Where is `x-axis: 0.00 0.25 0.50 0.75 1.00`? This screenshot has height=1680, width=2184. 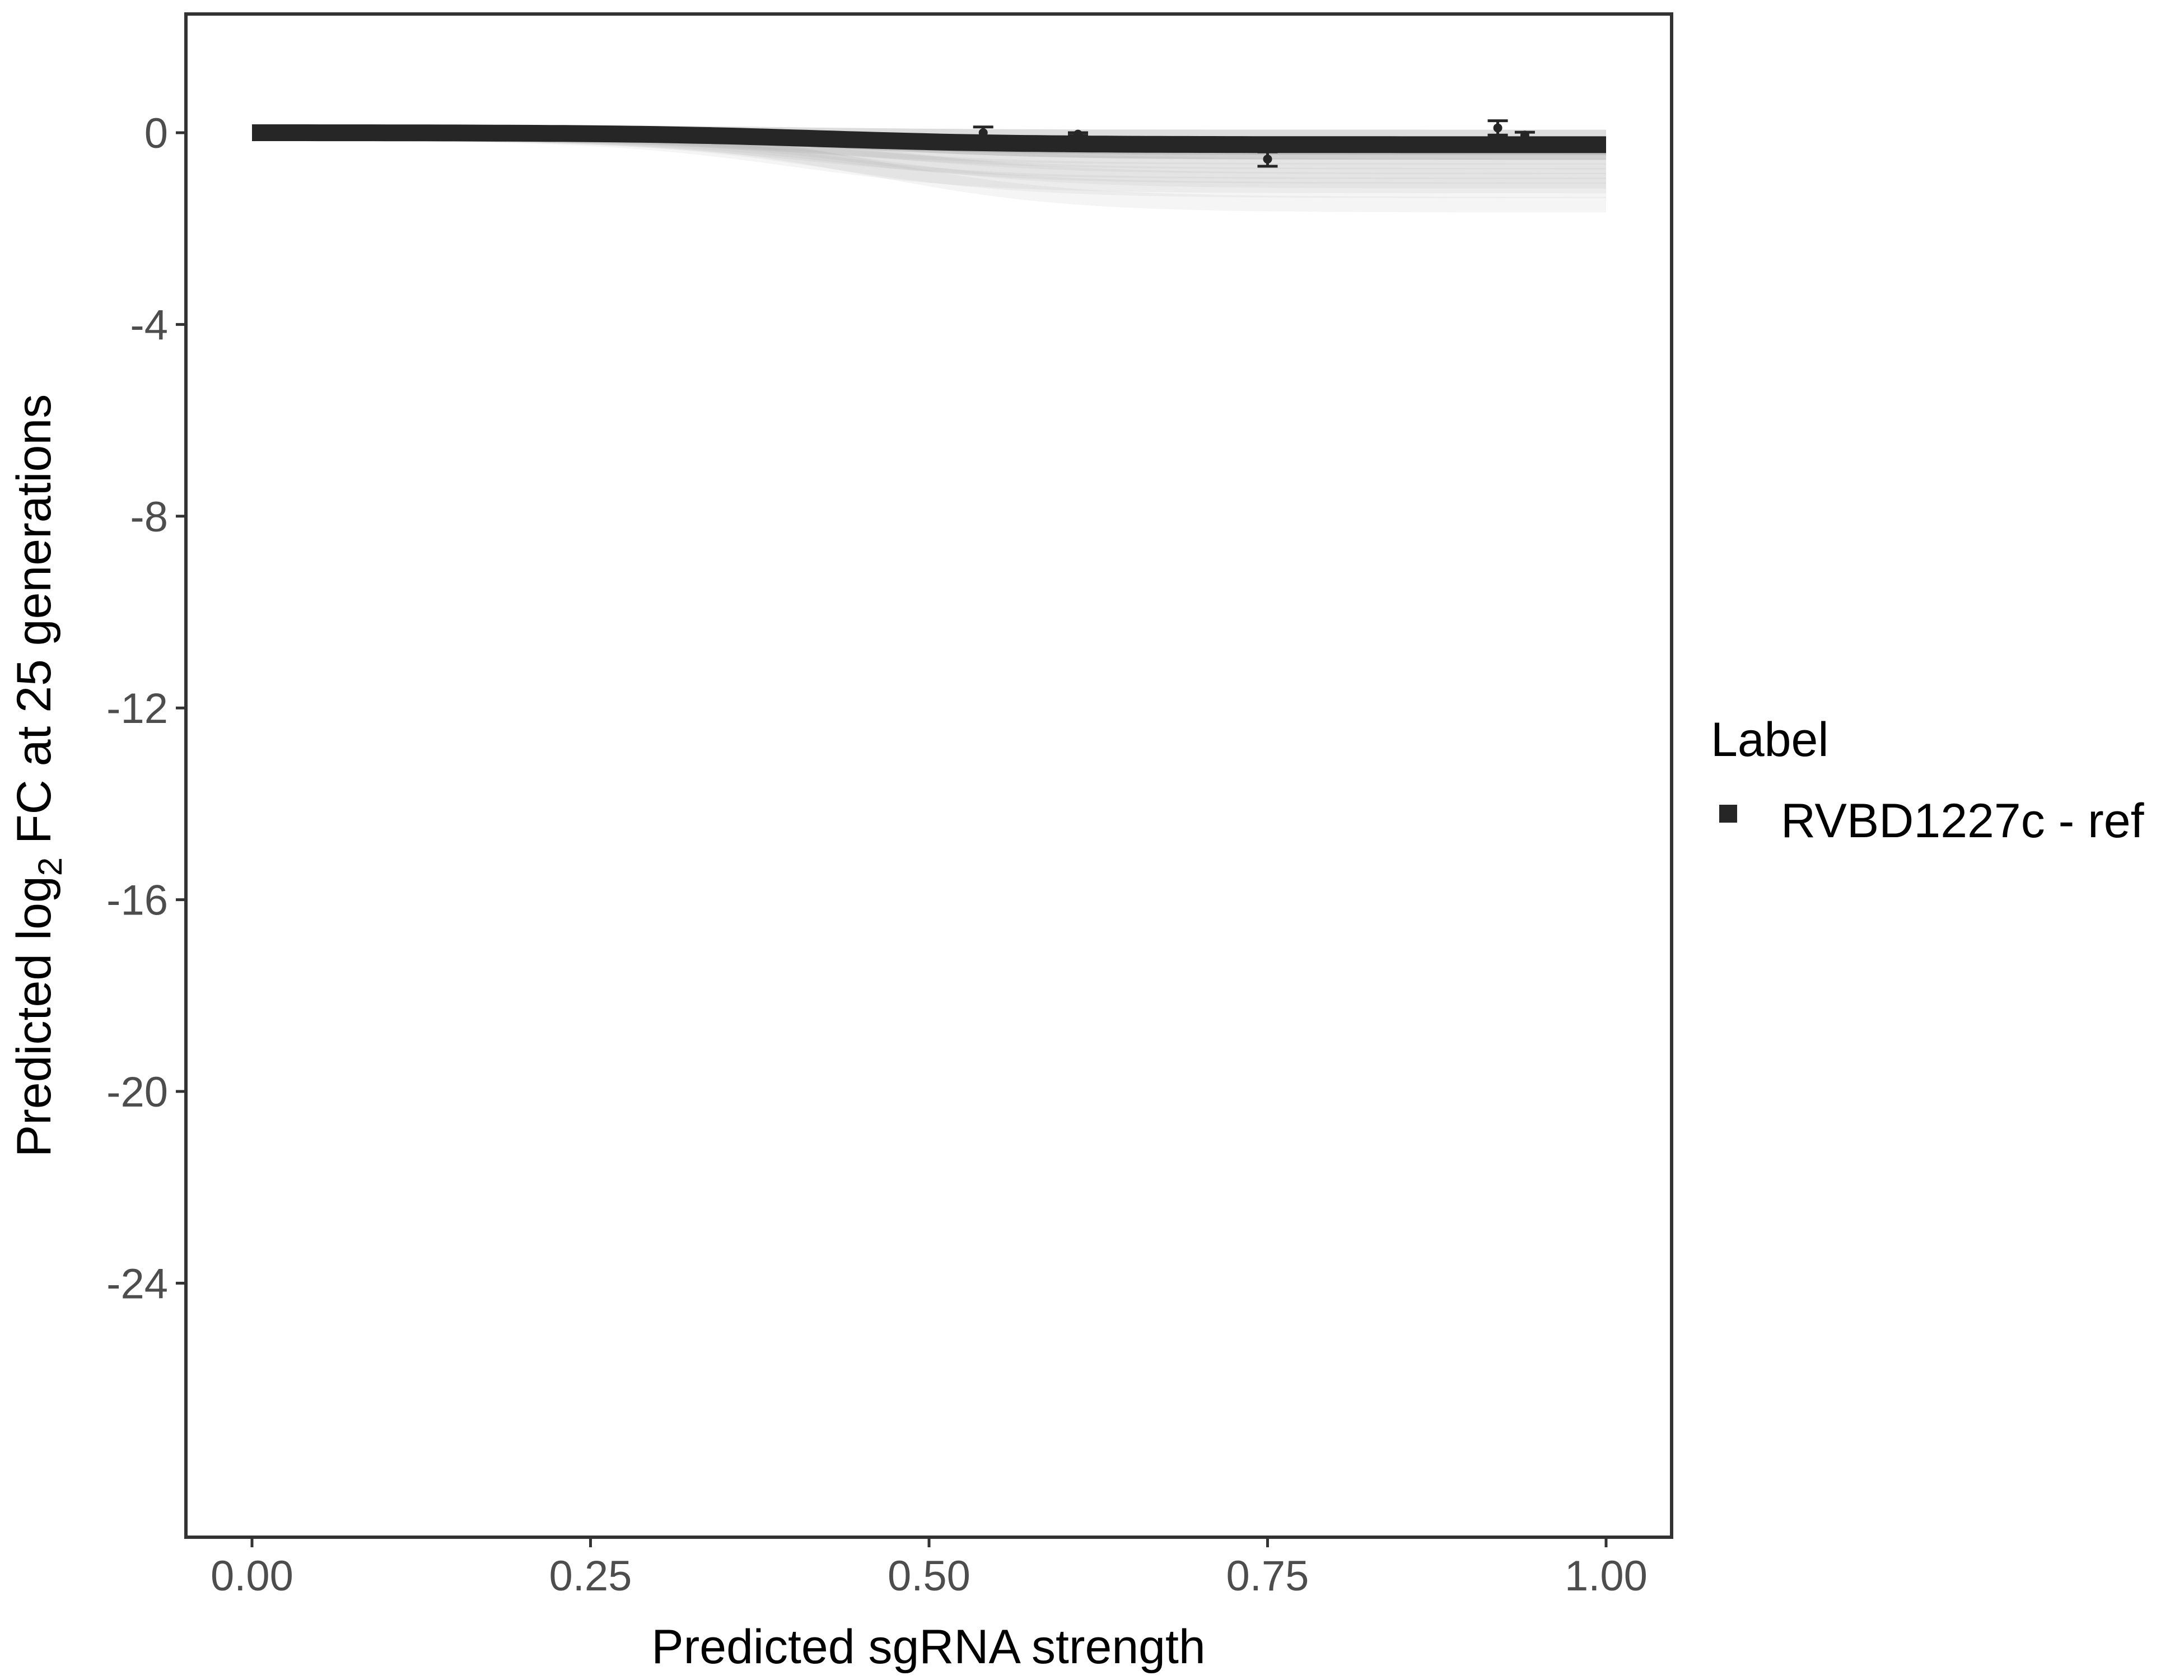 x-axis: 0.00 0.25 0.50 0.75 1.00 is located at coordinates (930, 1569).